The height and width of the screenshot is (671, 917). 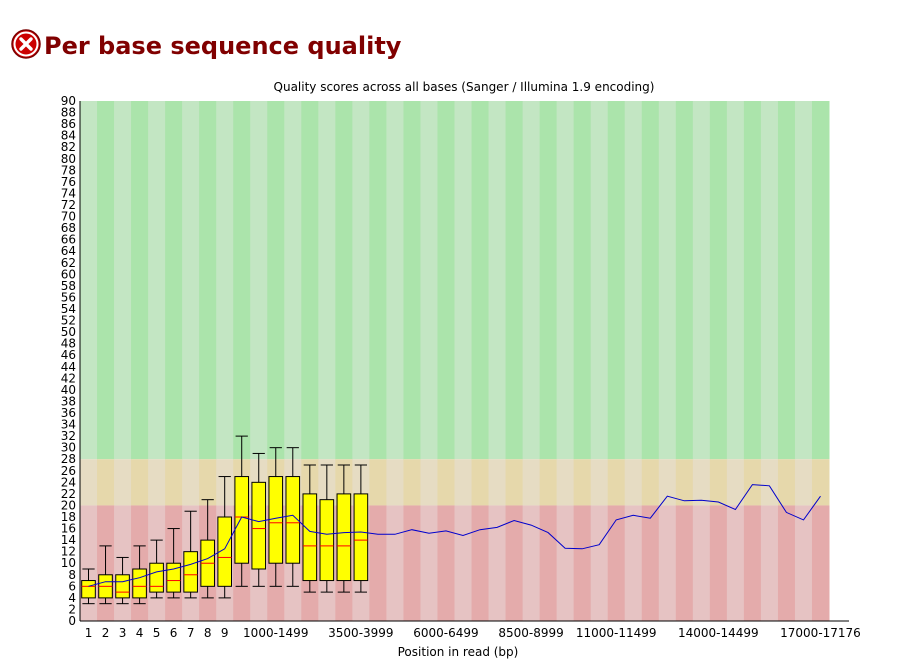 What do you see at coordinates (68, 286) in the screenshot?
I see `y-tick-label: 58` at bounding box center [68, 286].